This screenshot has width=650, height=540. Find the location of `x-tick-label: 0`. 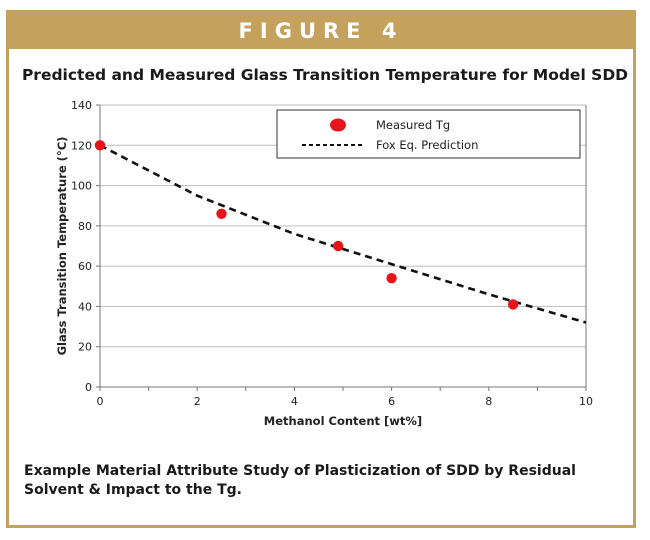

x-tick-label: 0 is located at coordinates (100, 401).